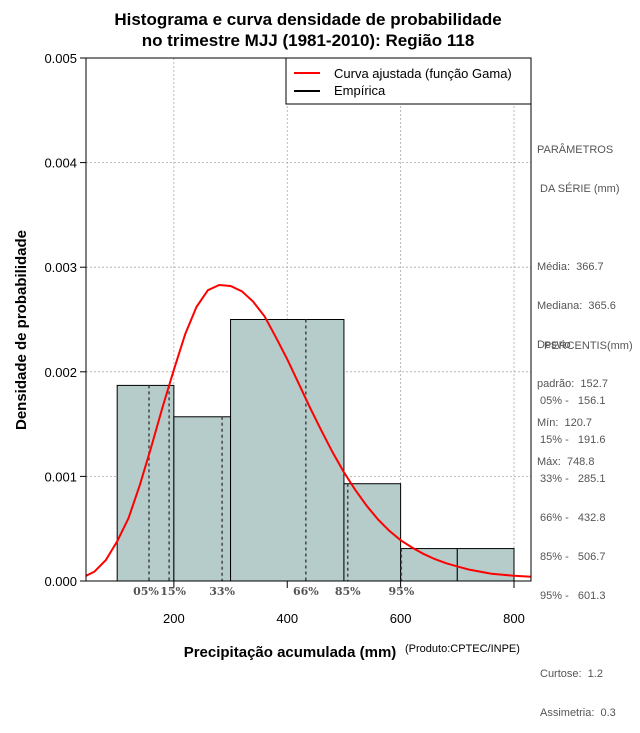 This screenshot has height=733, width=640. What do you see at coordinates (344, 603) in the screenshot?
I see `x-axis: 200 400 600 800` at bounding box center [344, 603].